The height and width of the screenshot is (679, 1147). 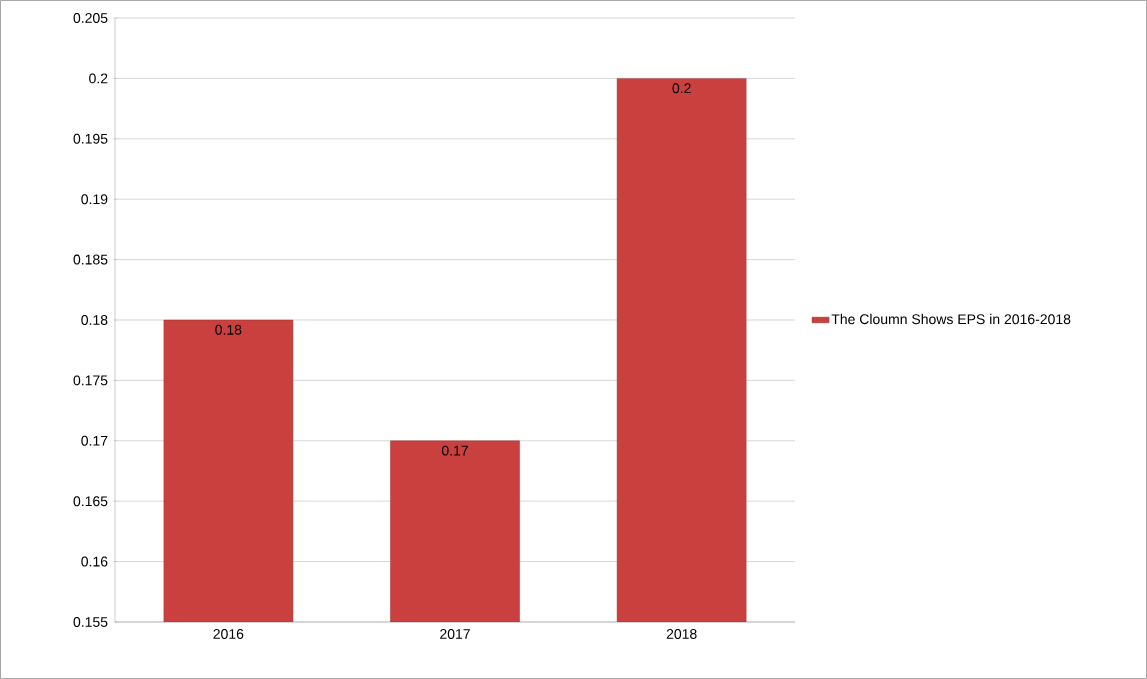 What do you see at coordinates (454, 450) in the screenshot?
I see `data-label: 0.17` at bounding box center [454, 450].